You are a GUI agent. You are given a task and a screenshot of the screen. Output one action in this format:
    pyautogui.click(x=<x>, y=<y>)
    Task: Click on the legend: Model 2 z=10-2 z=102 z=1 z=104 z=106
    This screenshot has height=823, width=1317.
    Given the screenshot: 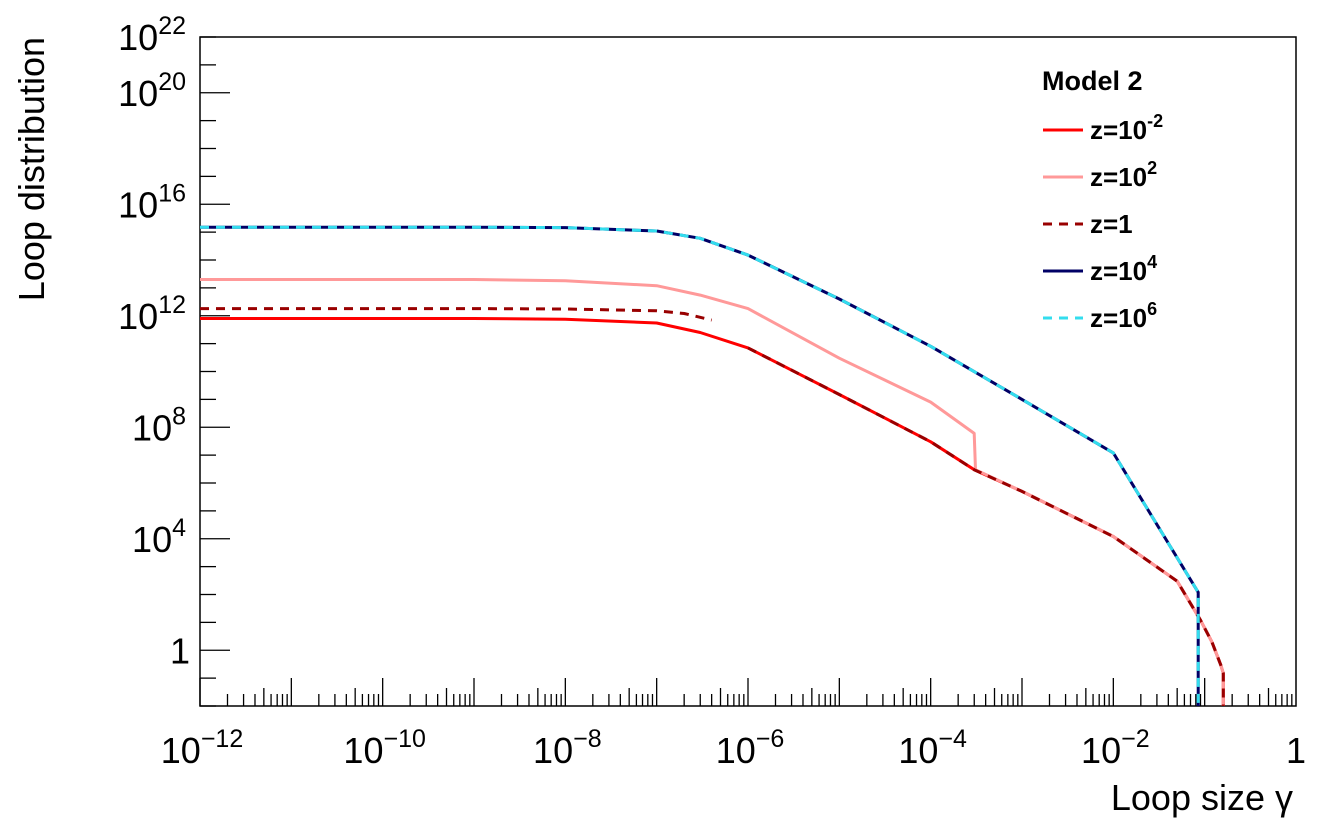 What is the action you would take?
    pyautogui.click(x=1102, y=199)
    